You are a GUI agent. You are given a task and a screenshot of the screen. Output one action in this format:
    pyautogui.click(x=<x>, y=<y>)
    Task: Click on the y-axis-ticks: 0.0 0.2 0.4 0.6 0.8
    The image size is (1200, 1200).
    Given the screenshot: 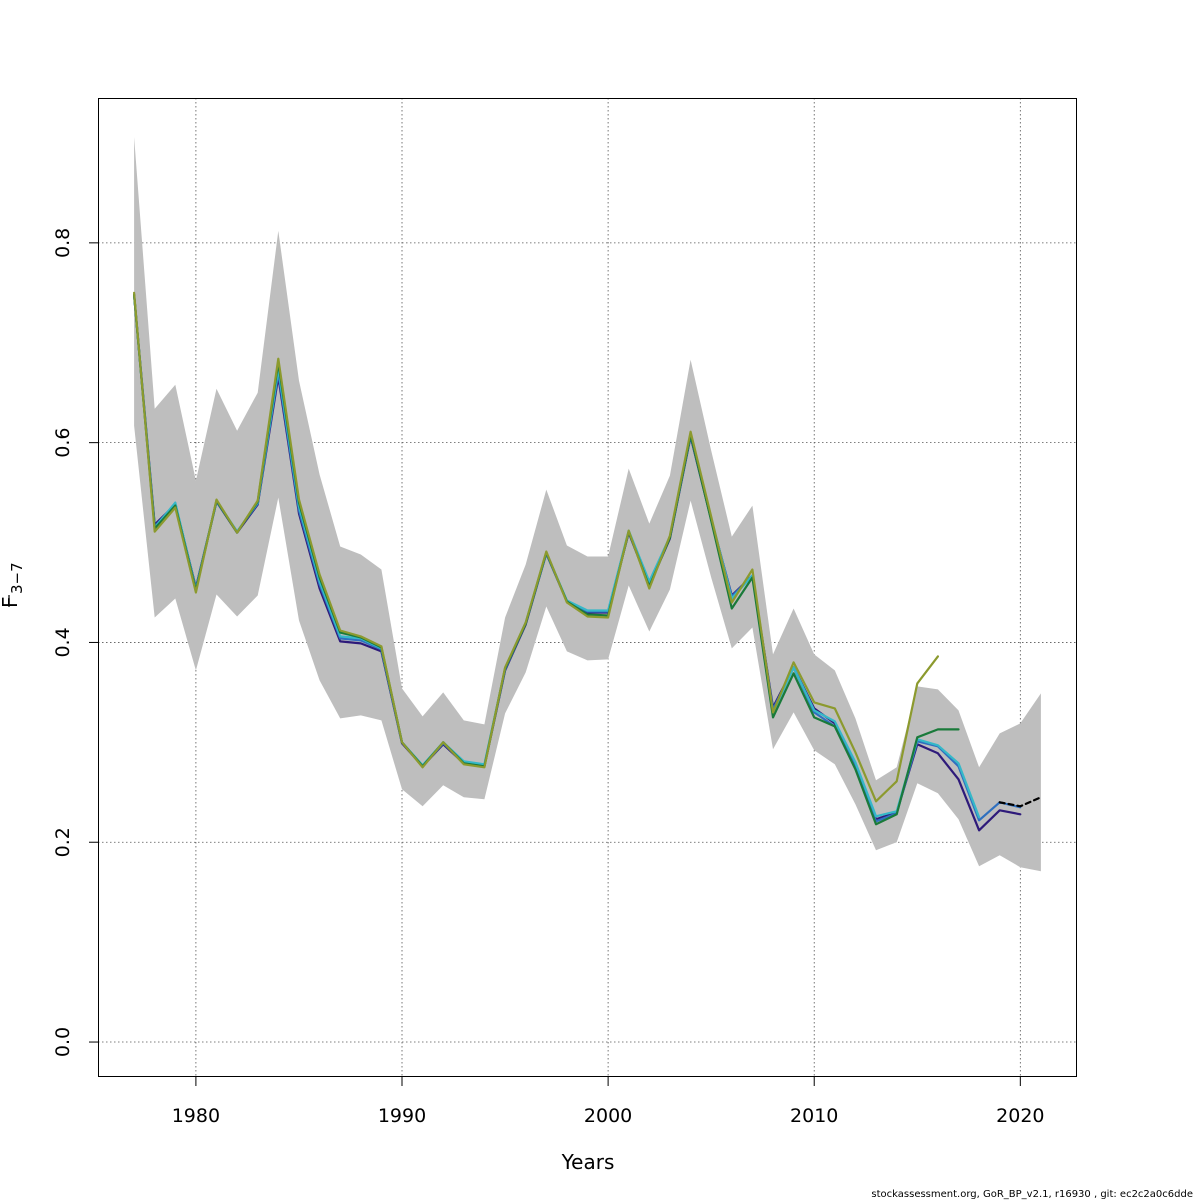 What is the action you would take?
    pyautogui.click(x=75, y=642)
    